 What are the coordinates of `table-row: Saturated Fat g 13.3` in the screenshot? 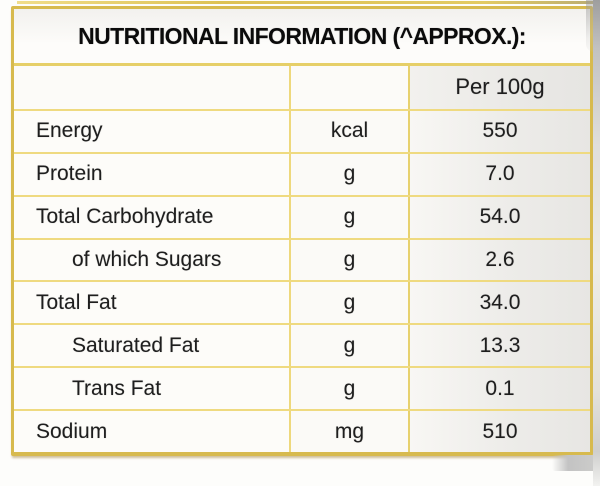 It's located at (302, 345).